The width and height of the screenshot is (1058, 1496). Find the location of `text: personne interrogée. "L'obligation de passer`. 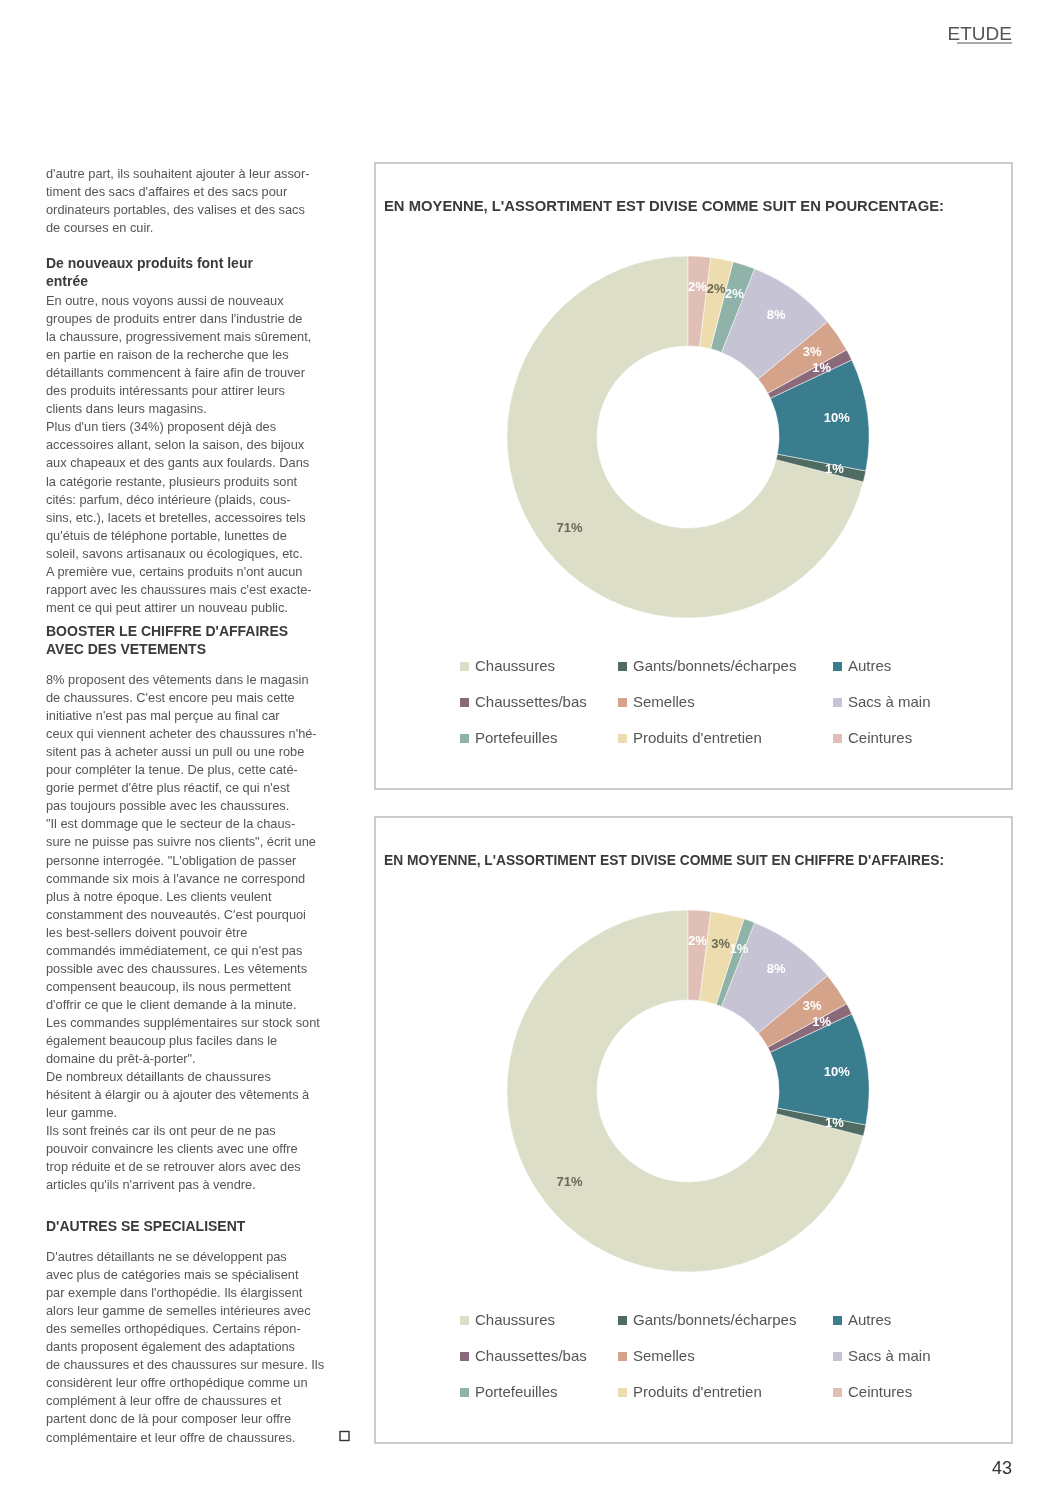

text: personne interrogée. "L'obligation de passer is located at coordinates (172, 860).